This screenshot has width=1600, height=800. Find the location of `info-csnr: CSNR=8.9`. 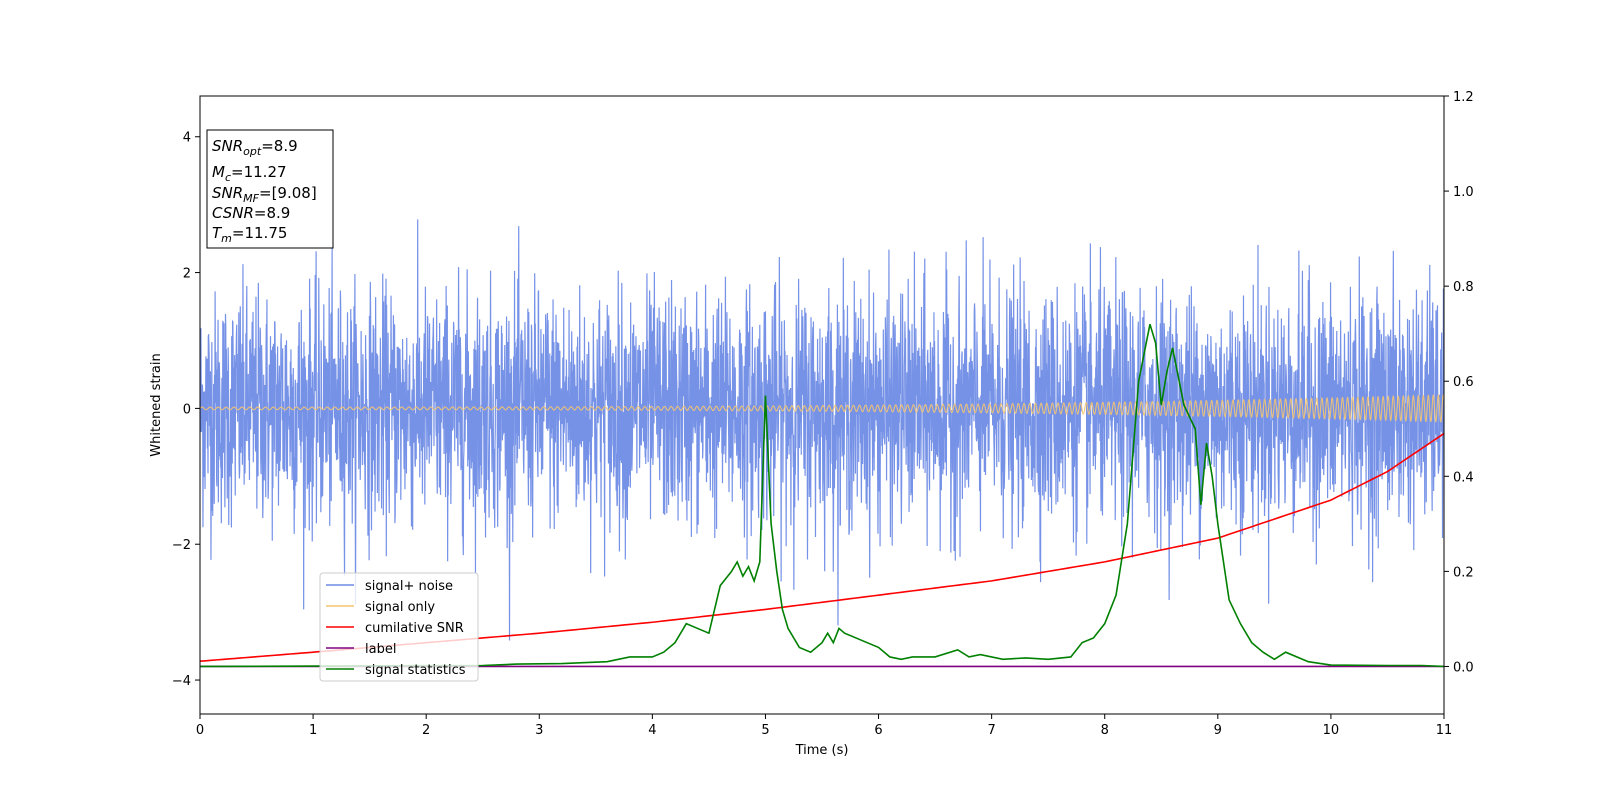

info-csnr: CSNR=8.9 is located at coordinates (251, 213).